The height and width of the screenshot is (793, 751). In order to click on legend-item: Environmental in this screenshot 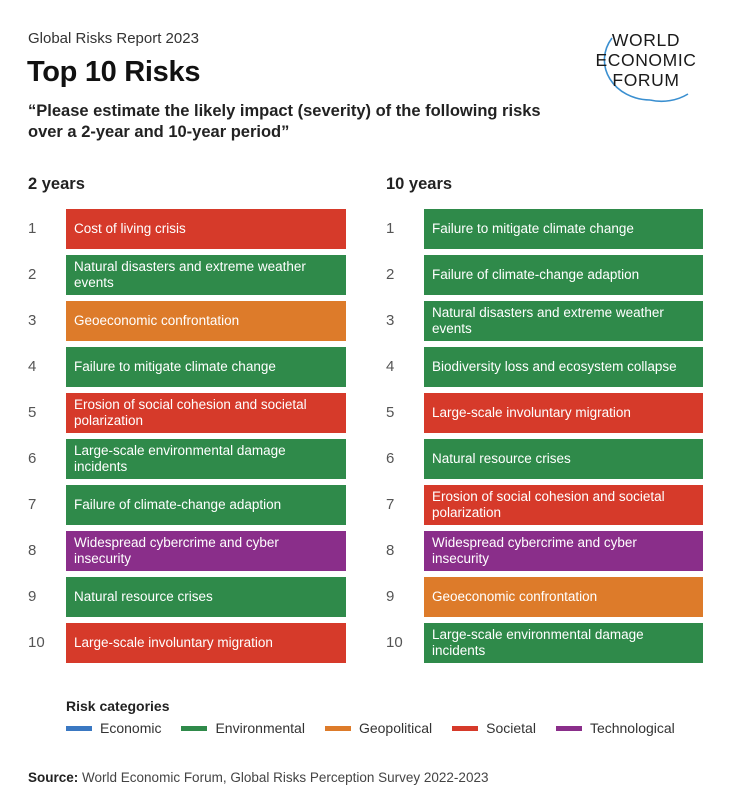, I will do `click(243, 728)`.